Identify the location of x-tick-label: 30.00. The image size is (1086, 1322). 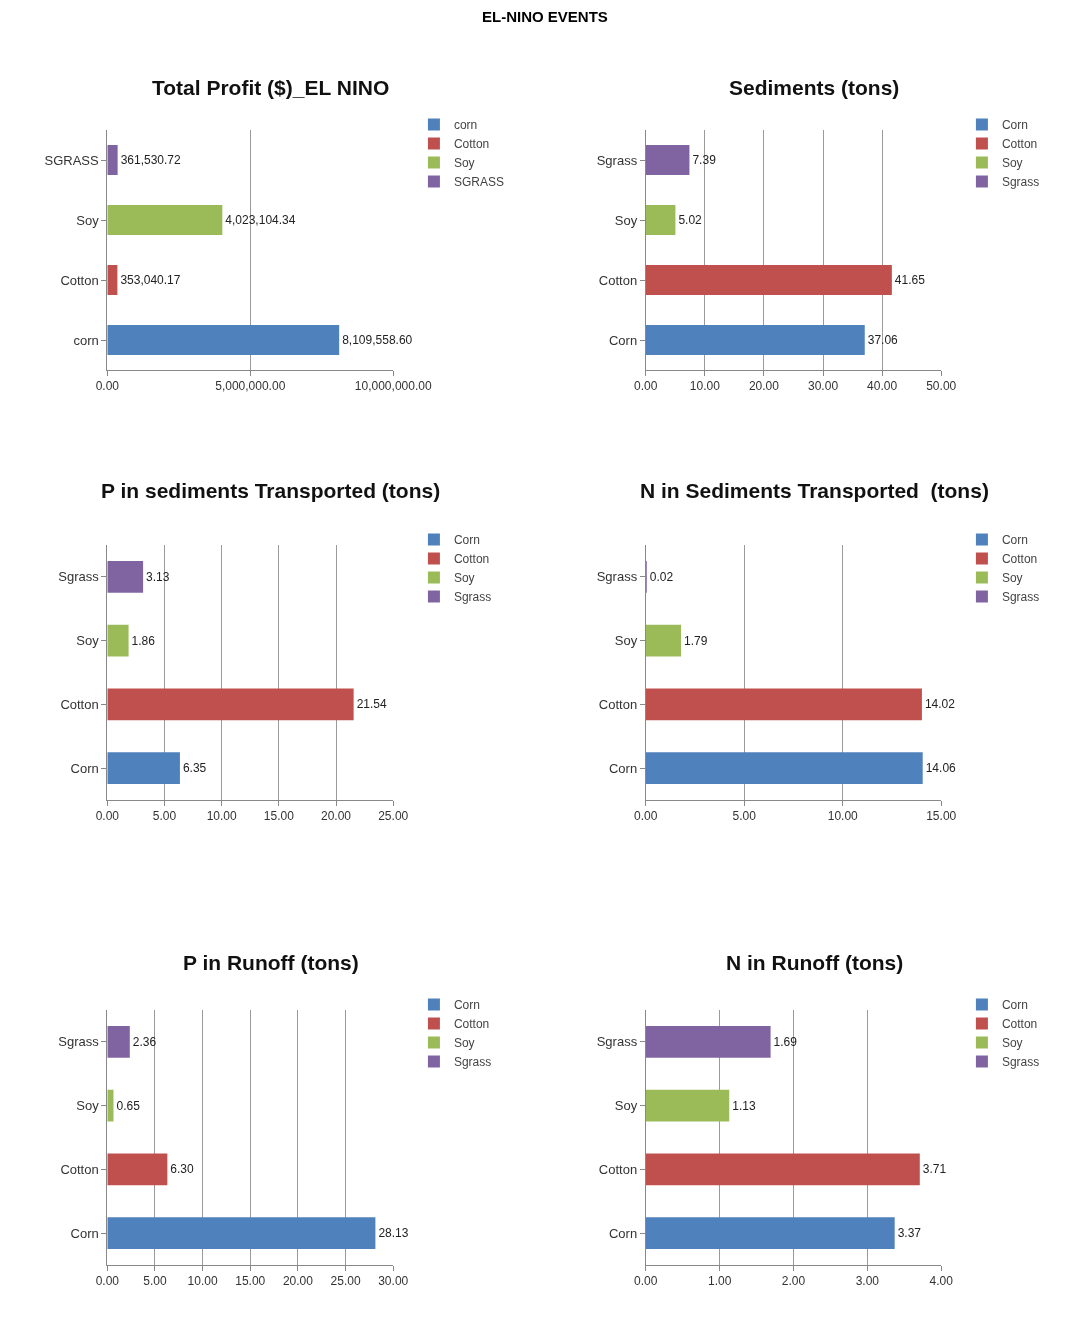
(823, 386).